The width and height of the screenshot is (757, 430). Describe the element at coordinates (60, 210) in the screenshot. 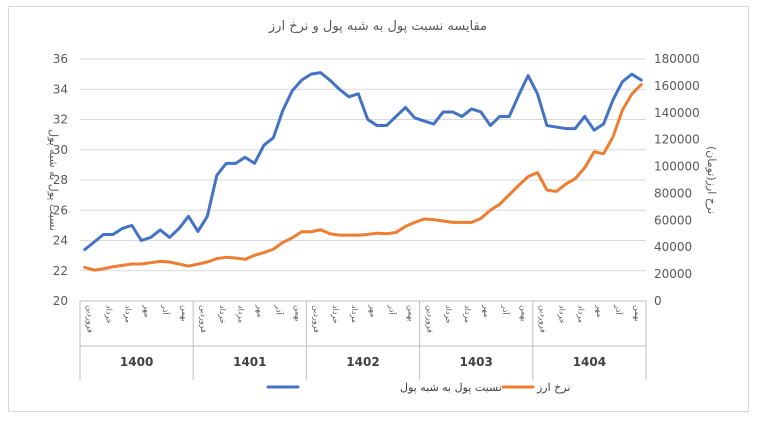

I see `left-tick-label: 26` at that location.